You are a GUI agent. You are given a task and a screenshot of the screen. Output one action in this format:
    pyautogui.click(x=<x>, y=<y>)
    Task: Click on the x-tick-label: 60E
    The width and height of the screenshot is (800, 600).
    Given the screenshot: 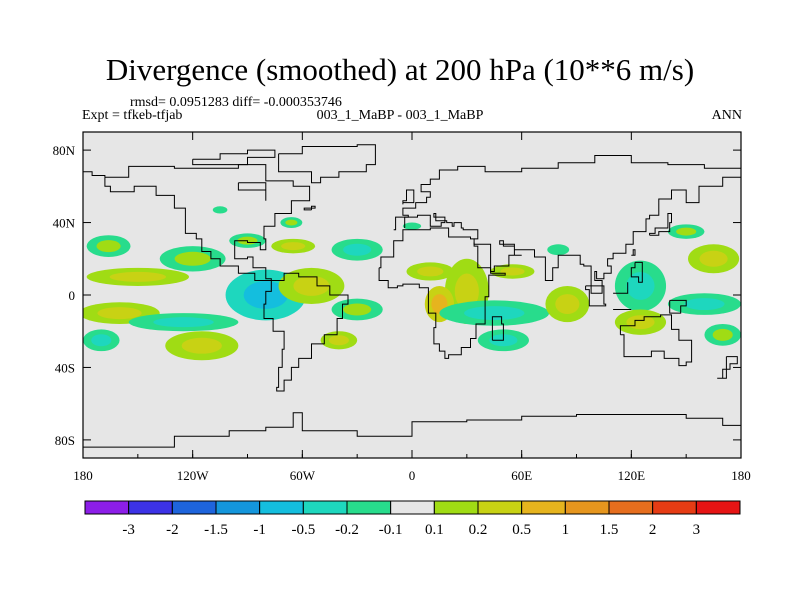 What is the action you would take?
    pyautogui.click(x=521, y=475)
    